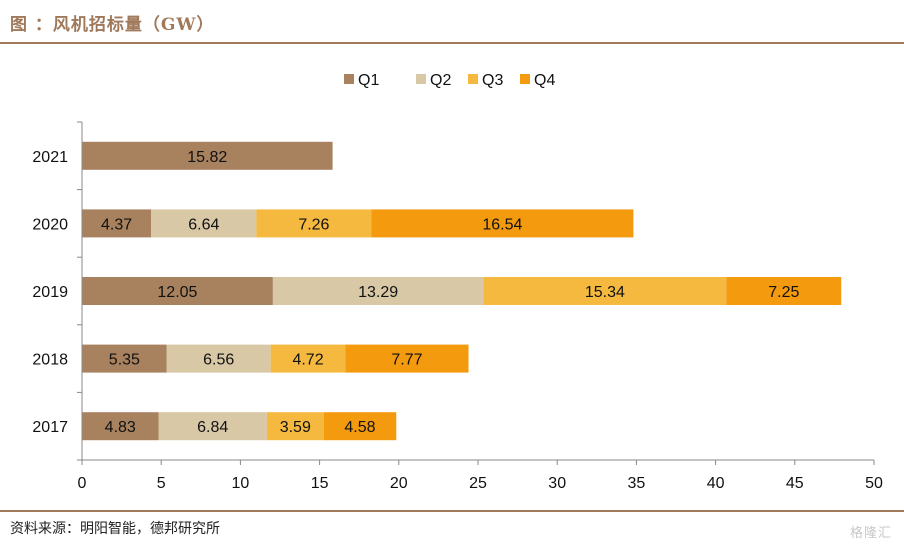 The height and width of the screenshot is (550, 904). Describe the element at coordinates (50, 292) in the screenshot. I see `category-label-2019: 2019` at that location.